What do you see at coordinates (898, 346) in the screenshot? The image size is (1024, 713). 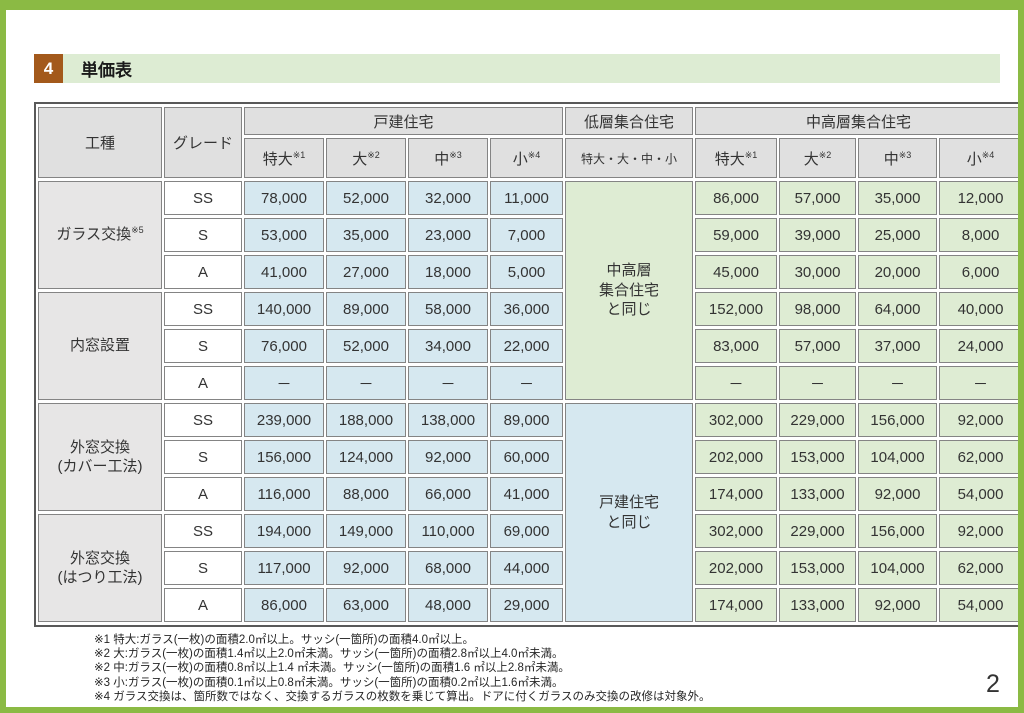 I see `price-cell: 37,000` at bounding box center [898, 346].